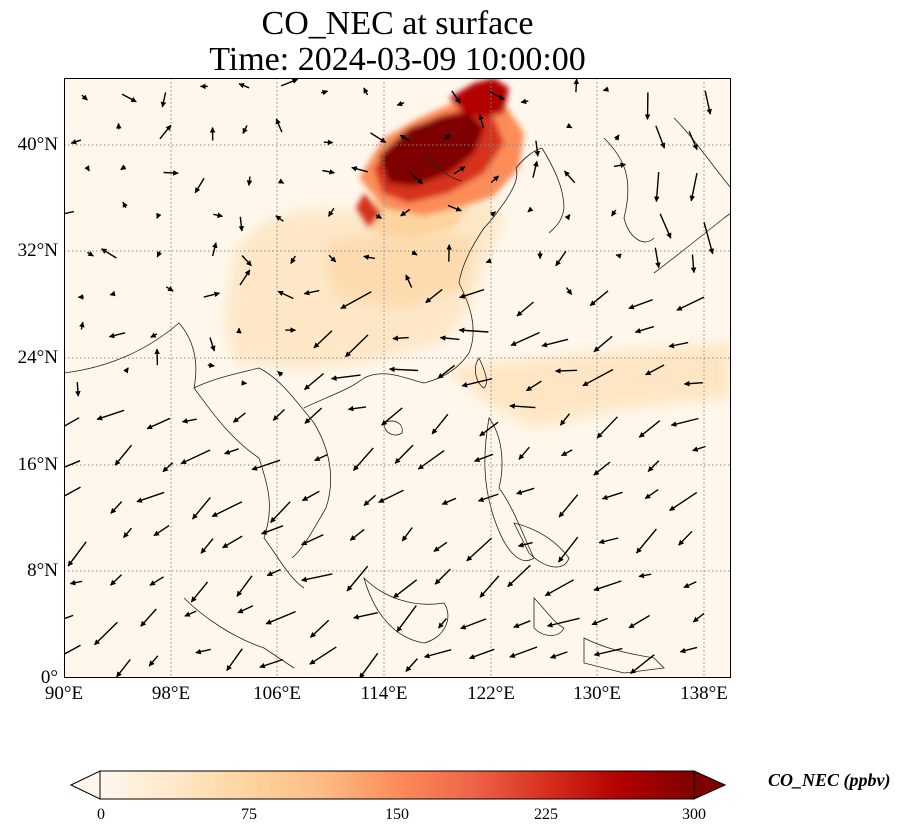  What do you see at coordinates (546, 814) in the screenshot?
I see `colorbar-tick-225: 225` at bounding box center [546, 814].